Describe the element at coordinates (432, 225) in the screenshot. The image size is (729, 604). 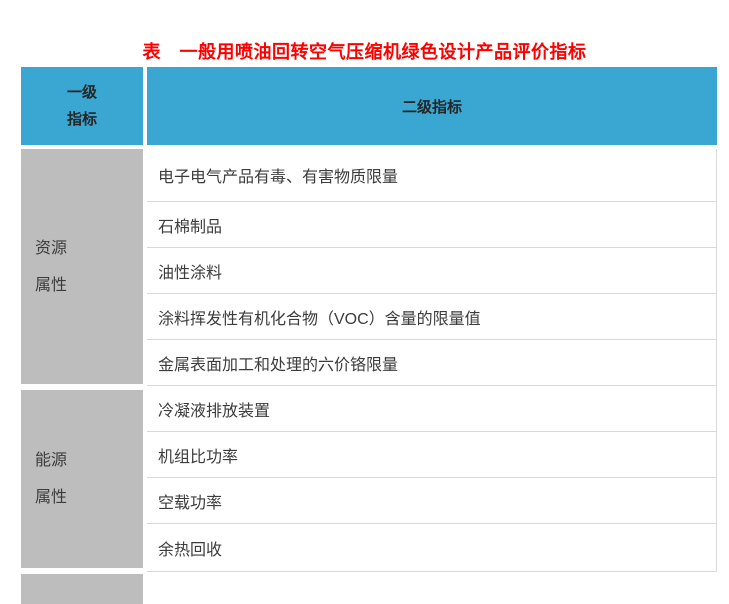
I see `table-row: 石棉制品` at that location.